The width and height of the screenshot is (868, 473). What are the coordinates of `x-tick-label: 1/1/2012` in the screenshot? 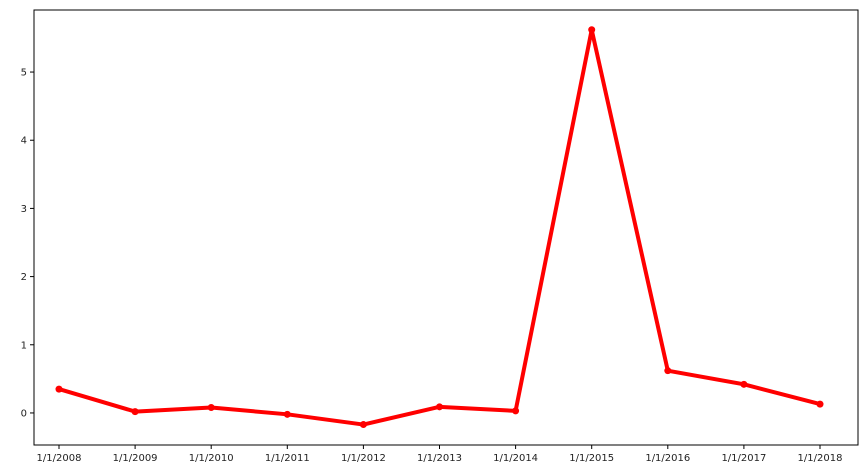 It's located at (363, 458).